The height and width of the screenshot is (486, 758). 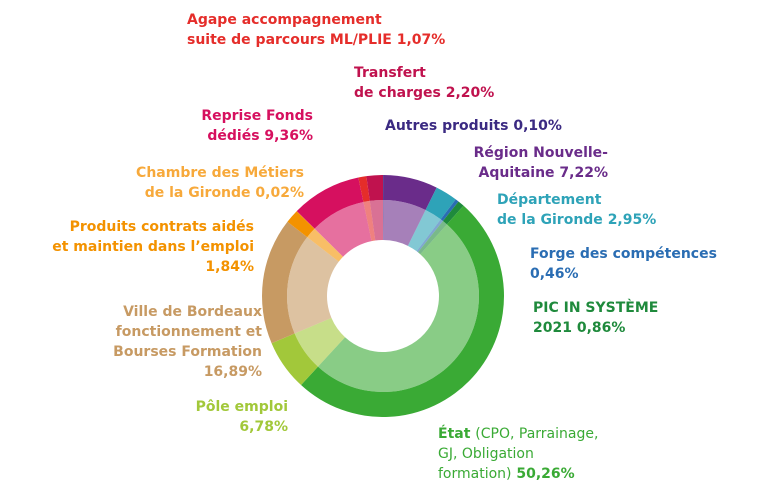 I want to click on slice-label: PIC IN SYSTÈME 2021 0,86%, so click(x=595, y=318).